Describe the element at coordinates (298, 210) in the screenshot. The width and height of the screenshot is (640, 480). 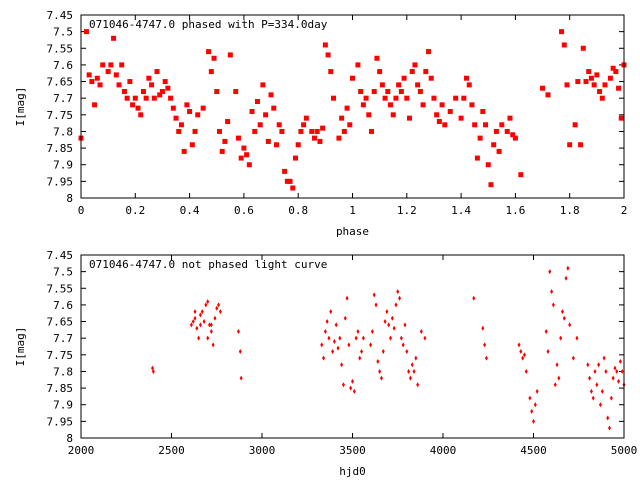
I see `x-tick-label: 0.8` at that location.